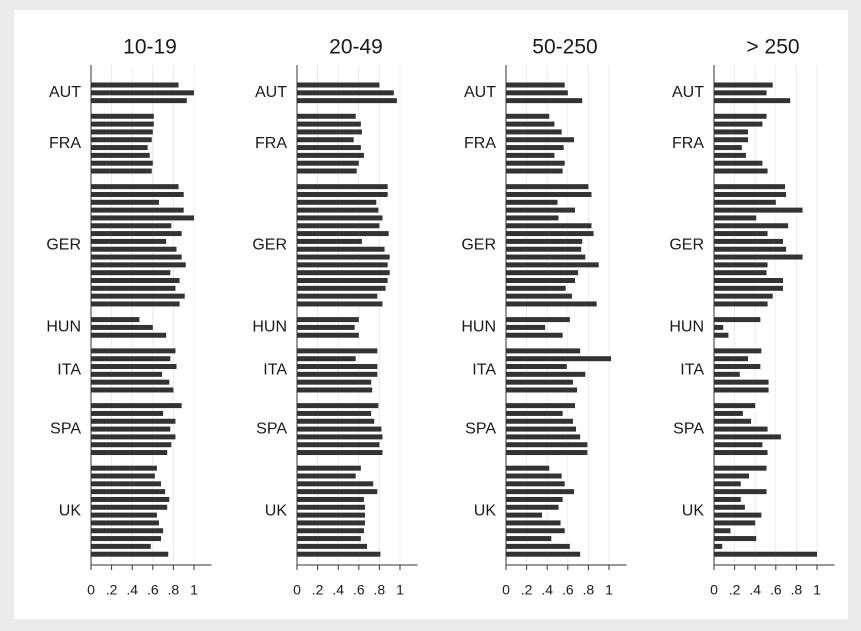 The width and height of the screenshot is (861, 631). Describe the element at coordinates (688, 143) in the screenshot. I see `group-label: FRA` at that location.